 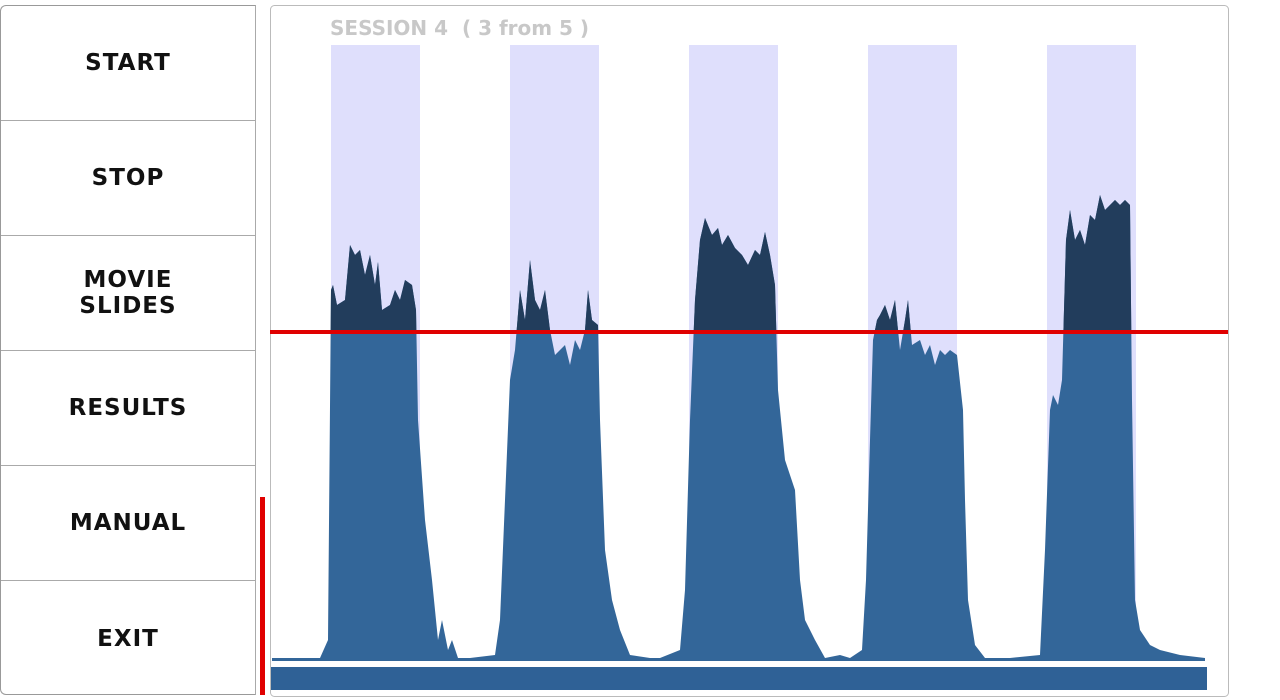 I want to click on start-button: START, so click(x=128, y=63).